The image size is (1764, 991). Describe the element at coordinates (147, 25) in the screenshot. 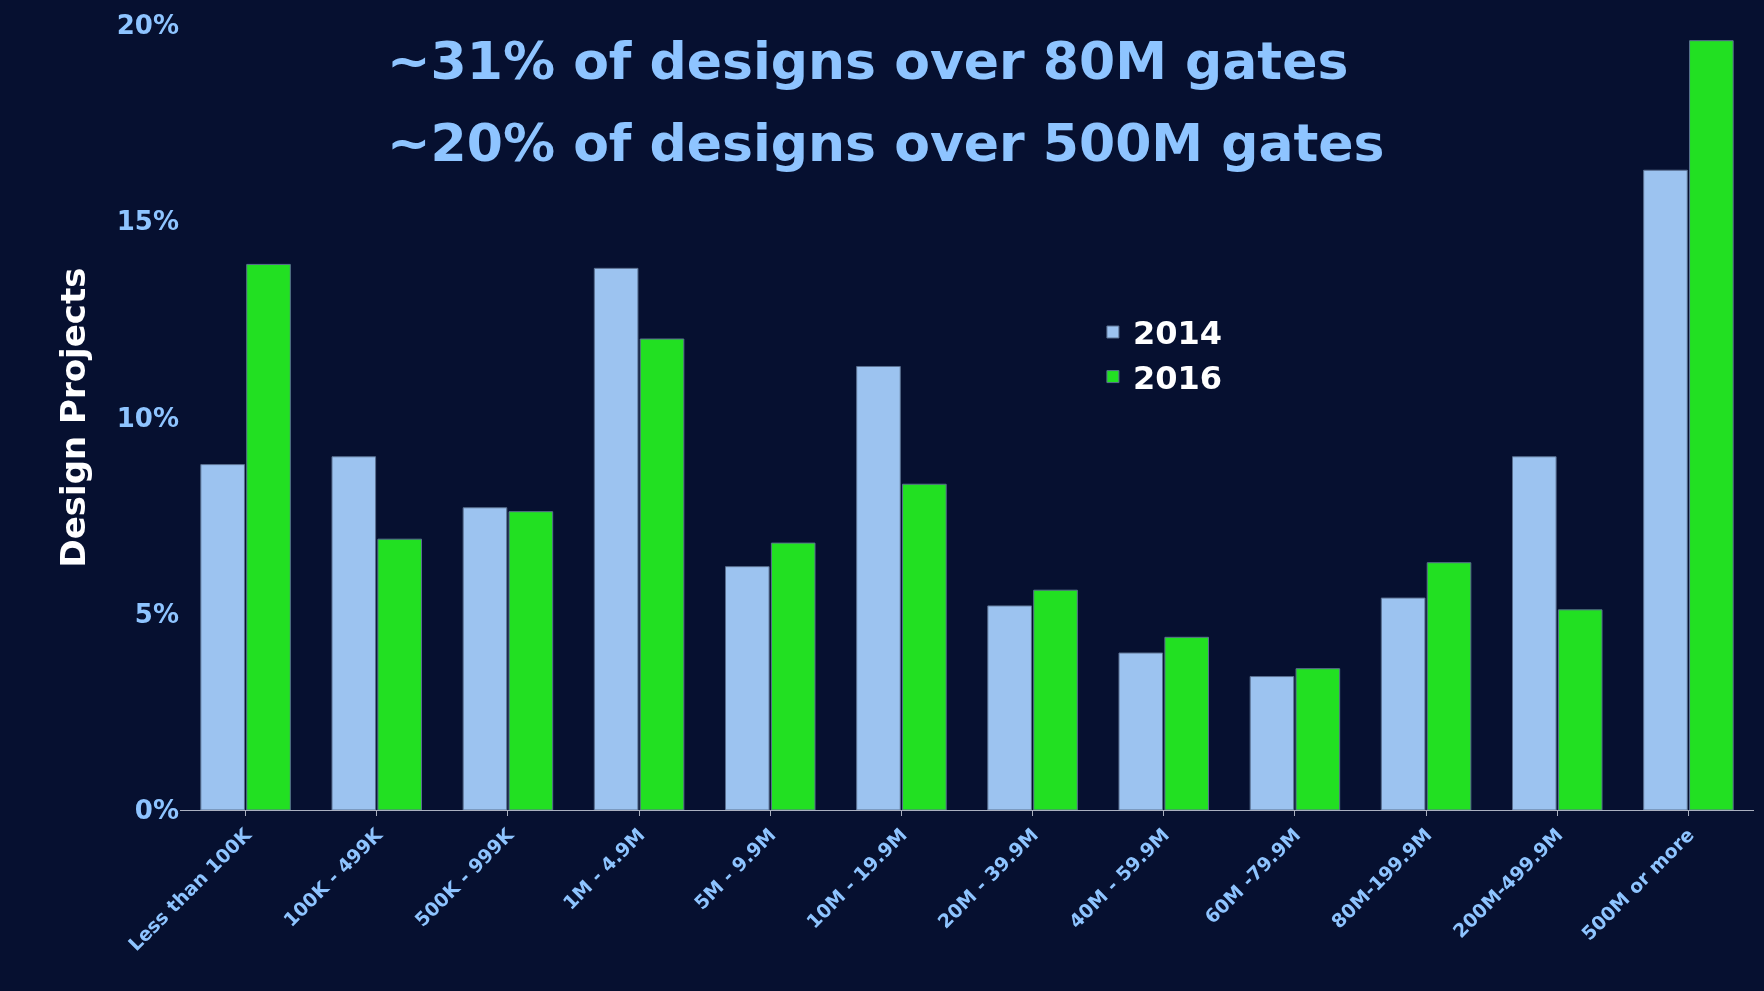

I see `y-tick-label: 20%` at that location.